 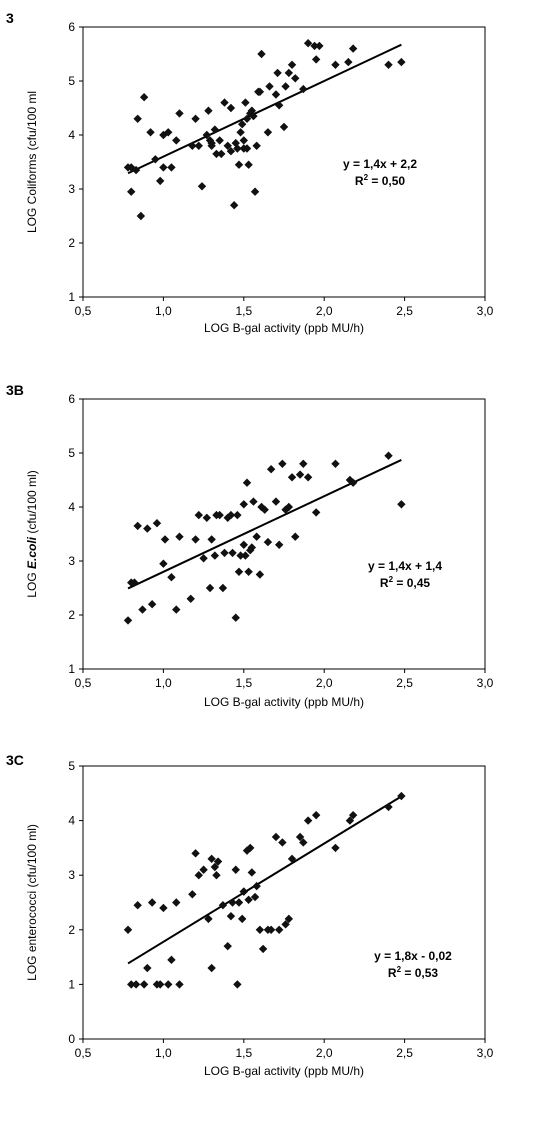 What do you see at coordinates (32, 162) in the screenshot?
I see `y-axis-label: LOG Coliforms (cfu/100 ml` at bounding box center [32, 162].